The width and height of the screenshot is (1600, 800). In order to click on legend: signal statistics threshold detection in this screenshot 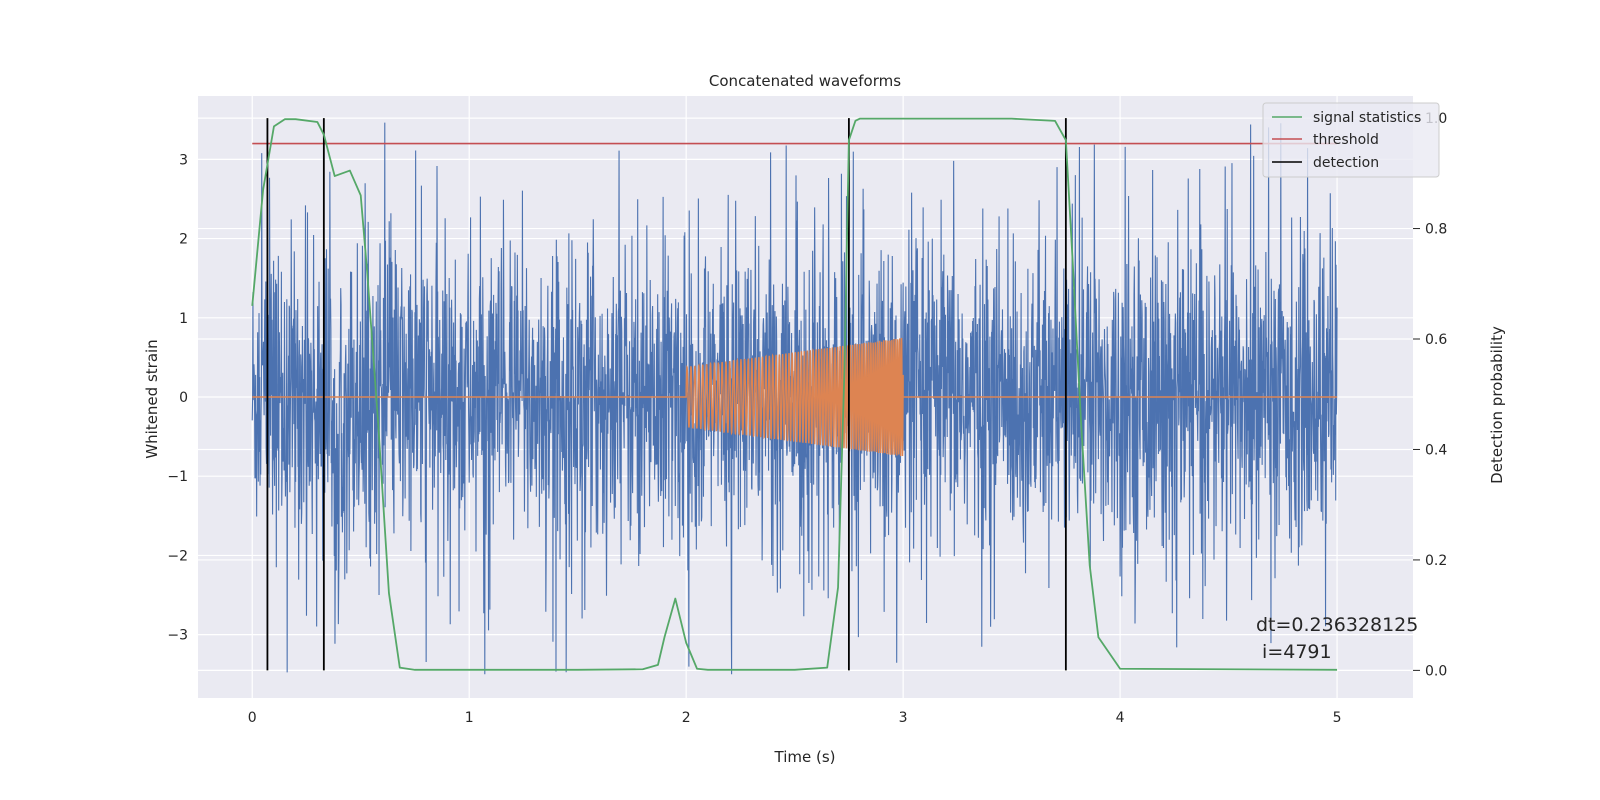, I will do `click(1351, 140)`.